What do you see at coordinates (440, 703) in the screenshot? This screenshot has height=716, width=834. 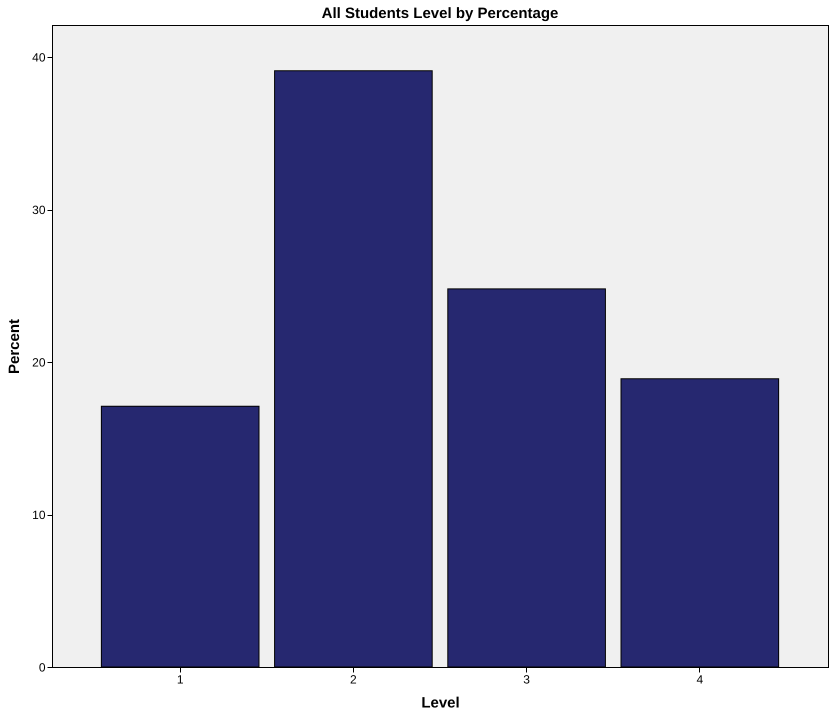 I see `x-axis-title: Level` at bounding box center [440, 703].